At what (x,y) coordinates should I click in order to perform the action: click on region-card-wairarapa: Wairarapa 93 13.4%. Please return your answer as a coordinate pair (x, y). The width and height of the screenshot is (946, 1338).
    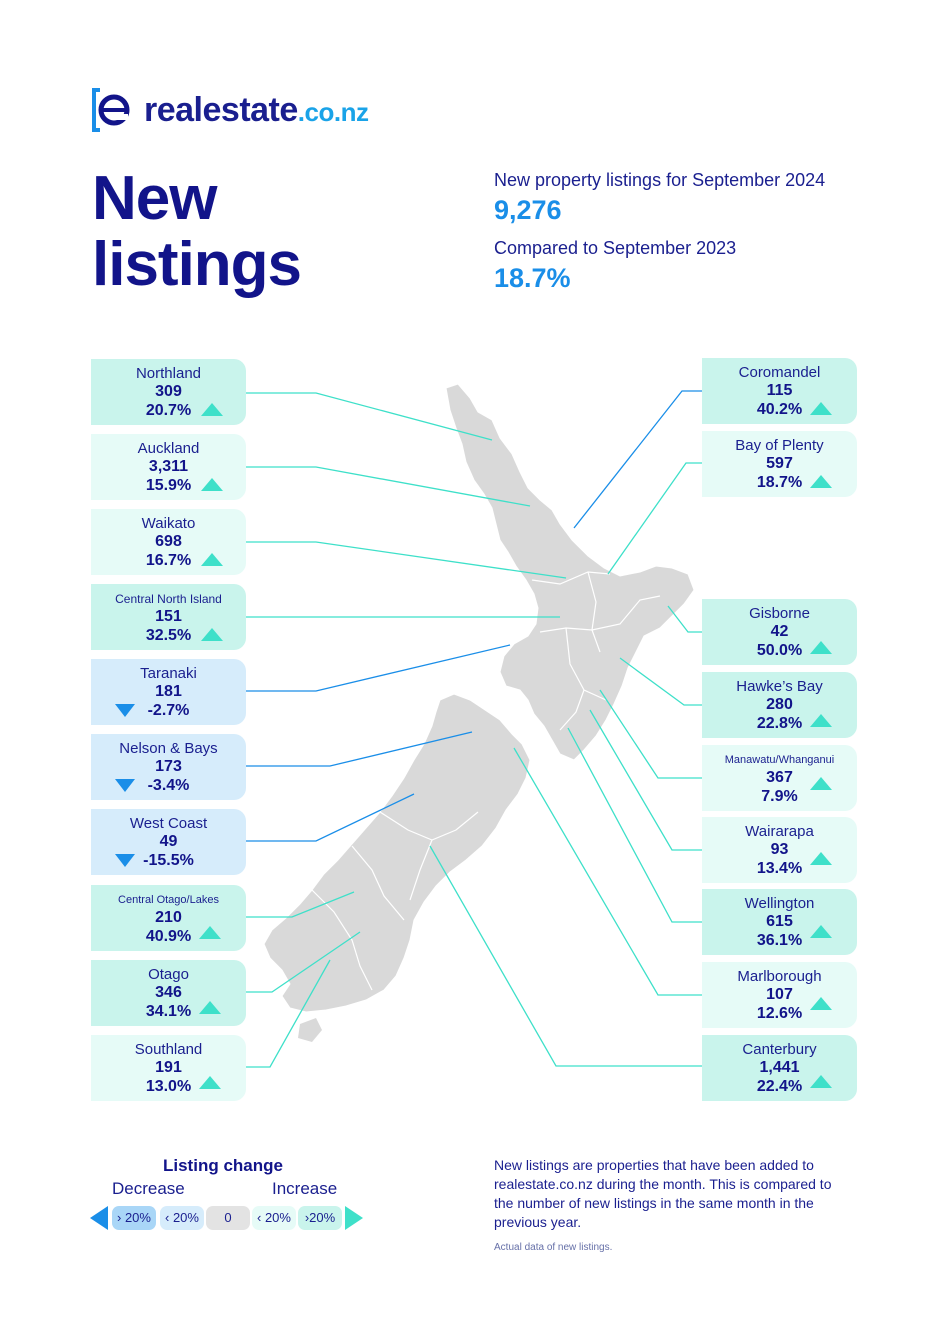
    Looking at the image, I should click on (779, 850).